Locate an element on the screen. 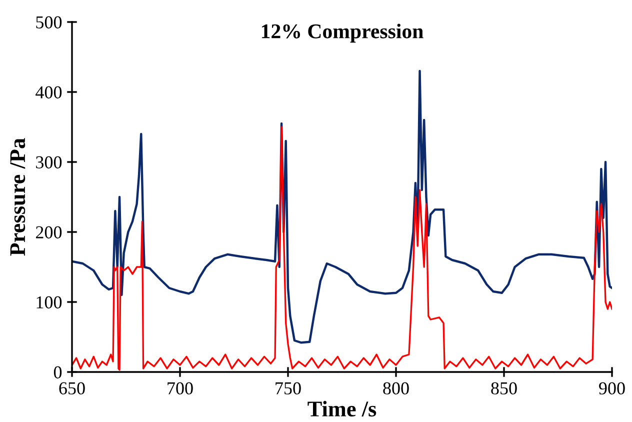  x-tick-label: 650 is located at coordinates (72, 388).